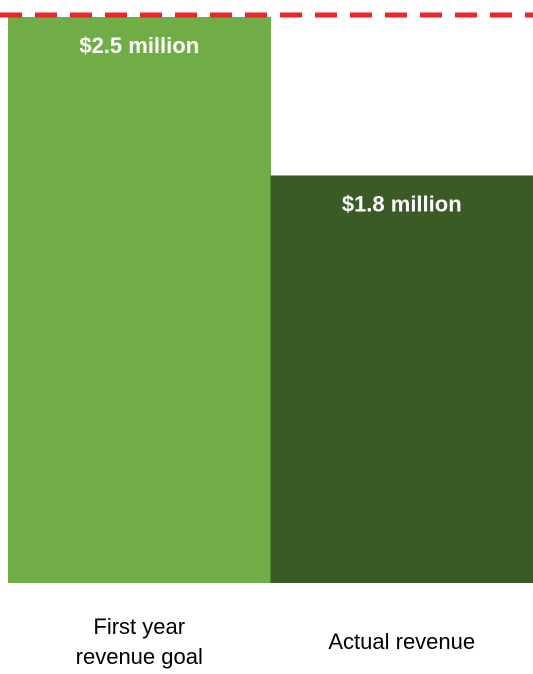 This screenshot has height=674, width=533. What do you see at coordinates (139, 656) in the screenshot?
I see `category-label-line: revenue goal` at bounding box center [139, 656].